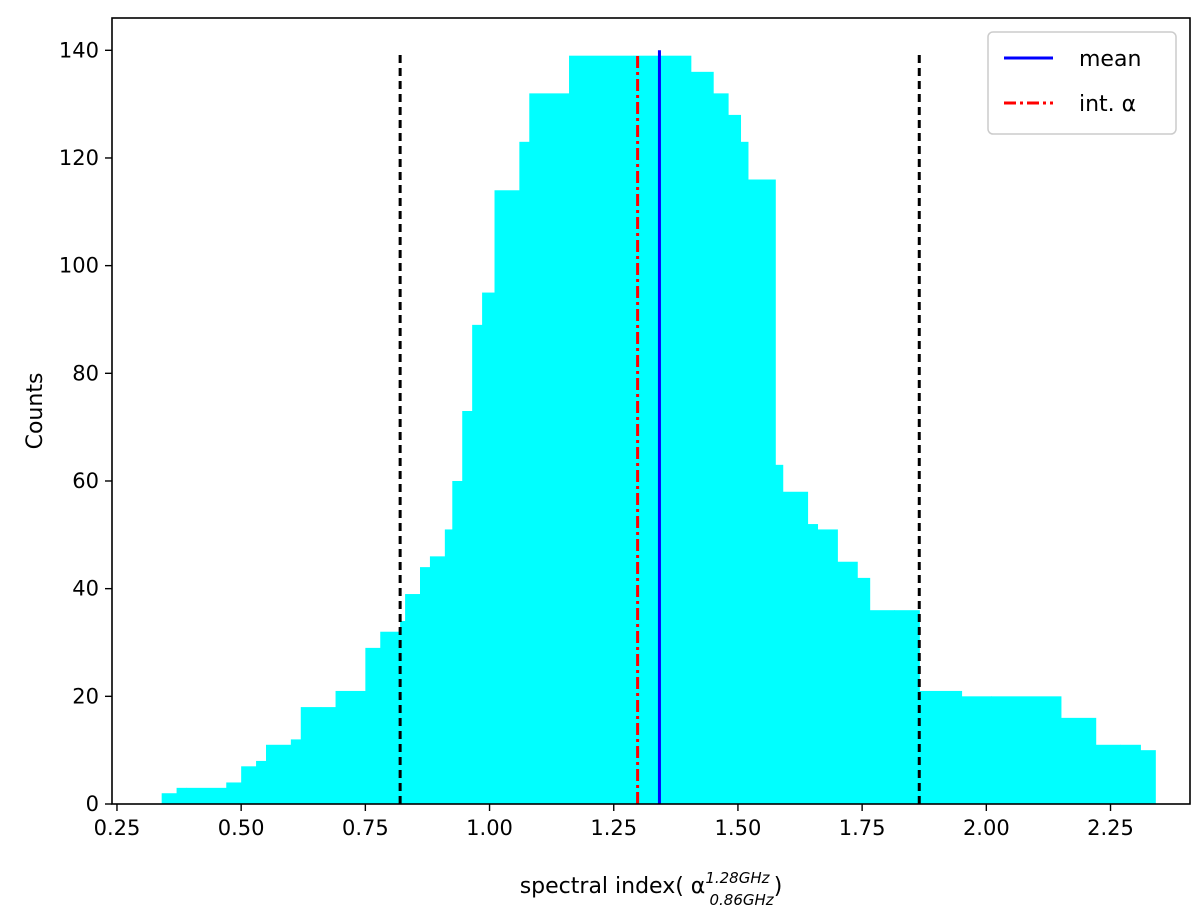 This screenshot has width=1200, height=915. Describe the element at coordinates (862, 828) in the screenshot. I see `x-tick-label: 1.75` at that location.